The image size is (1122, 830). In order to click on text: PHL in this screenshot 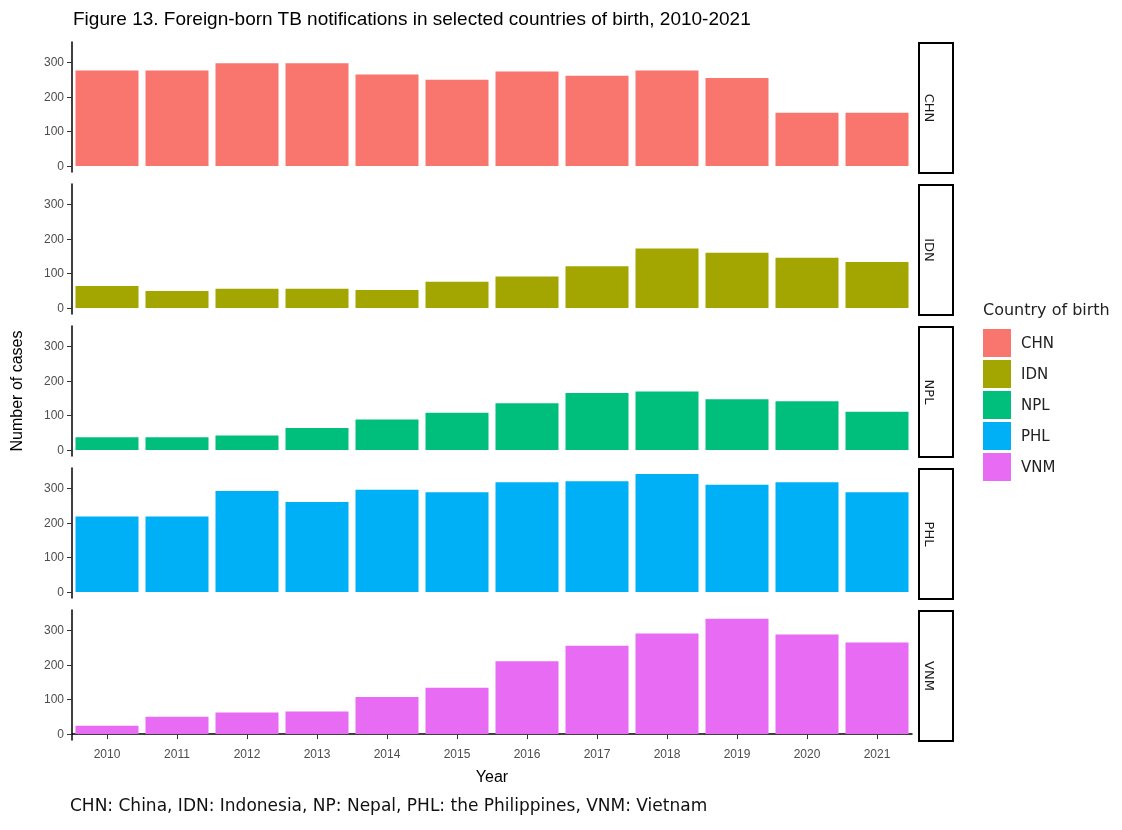, I will do `click(929, 534)`.